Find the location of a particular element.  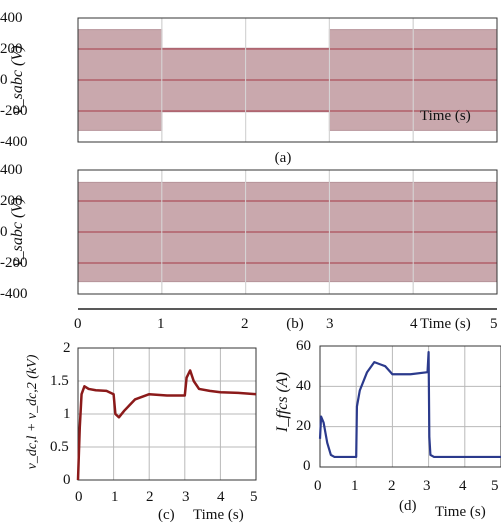

panel-d-frame is located at coordinates (410, 406).